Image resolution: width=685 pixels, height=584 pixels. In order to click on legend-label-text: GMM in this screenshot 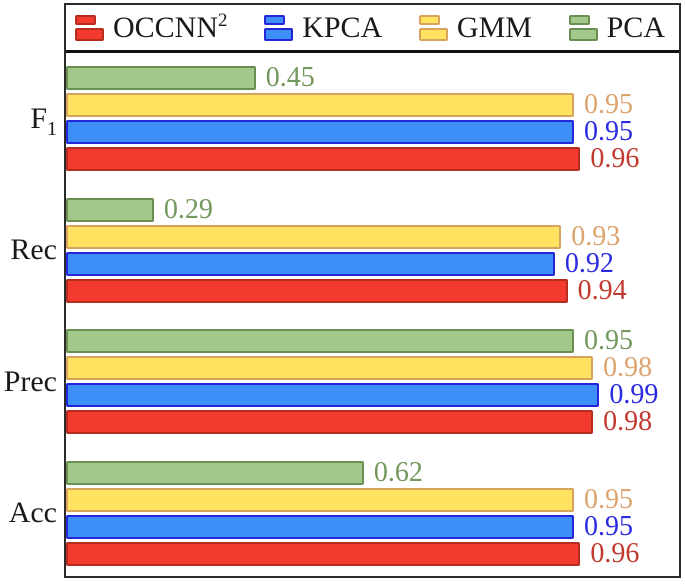, I will do `click(494, 27)`.